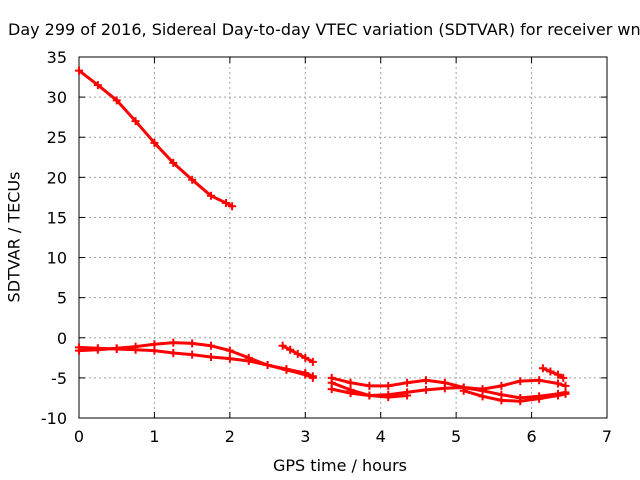 This screenshot has width=640, height=480. Describe the element at coordinates (607, 436) in the screenshot. I see `x-tick-label: 7` at that location.